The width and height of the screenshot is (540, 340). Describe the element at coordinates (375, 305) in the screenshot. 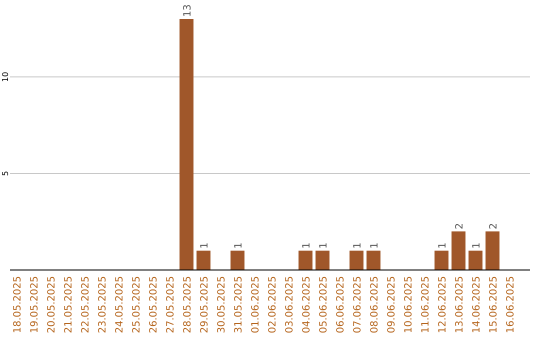

I see `x-tick-label: 08.06.2025` at that location.